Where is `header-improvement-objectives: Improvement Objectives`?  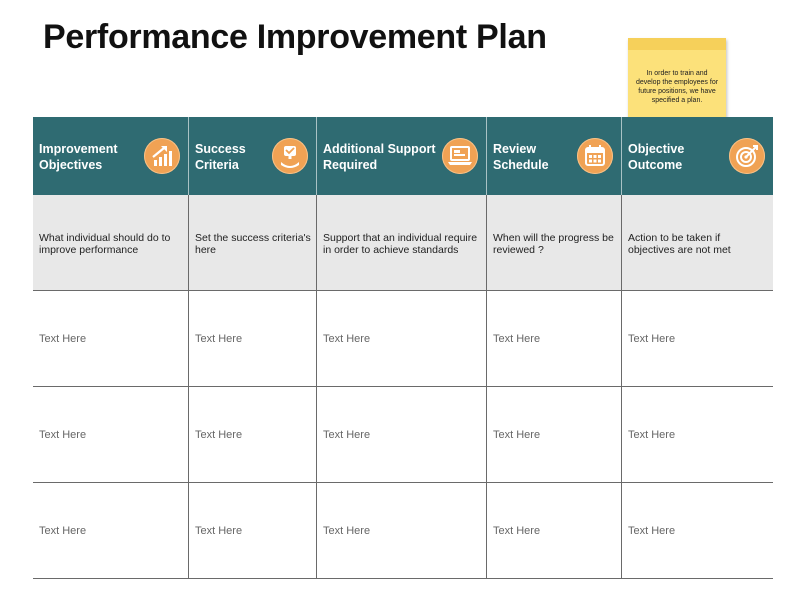
header-improvement-objectives: Improvement Objectives is located at coordinates (111, 156).